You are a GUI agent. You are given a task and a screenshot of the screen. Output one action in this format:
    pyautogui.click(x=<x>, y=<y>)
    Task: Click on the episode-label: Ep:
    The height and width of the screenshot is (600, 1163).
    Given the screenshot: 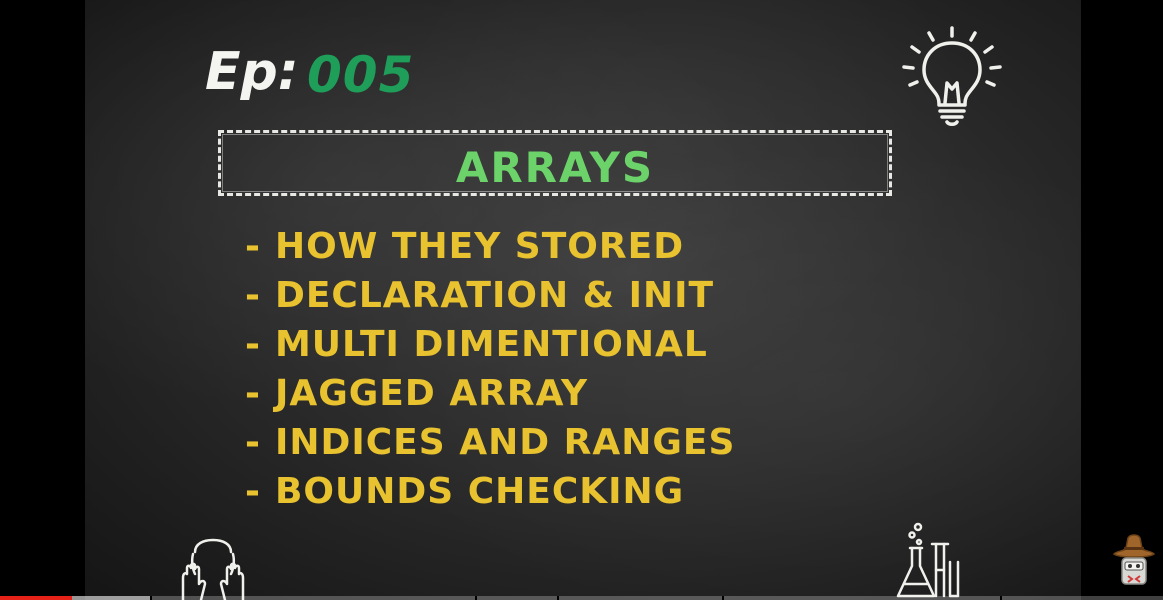 What is the action you would take?
    pyautogui.click(x=252, y=72)
    